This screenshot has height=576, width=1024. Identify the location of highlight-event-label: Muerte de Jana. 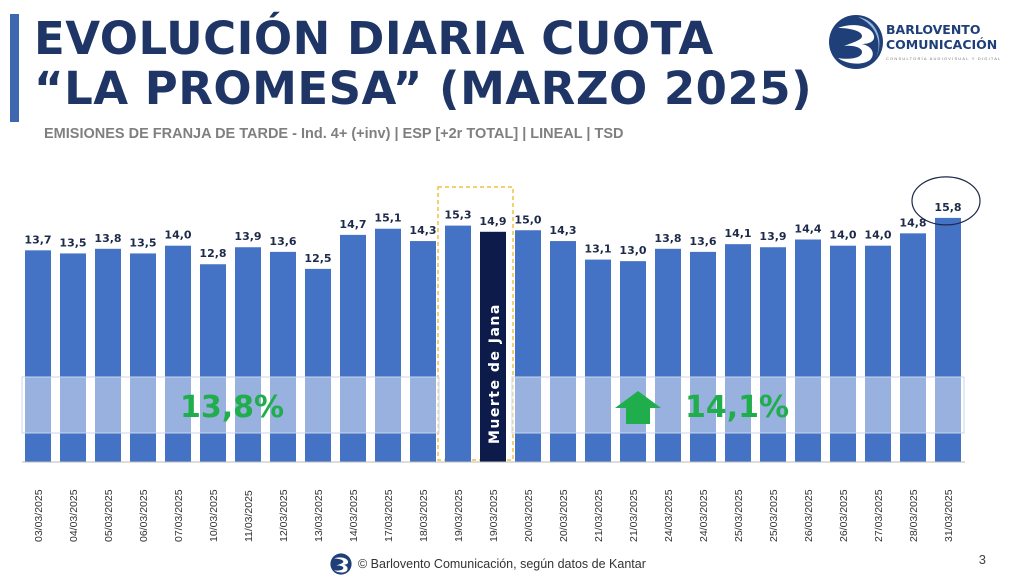
(495, 373).